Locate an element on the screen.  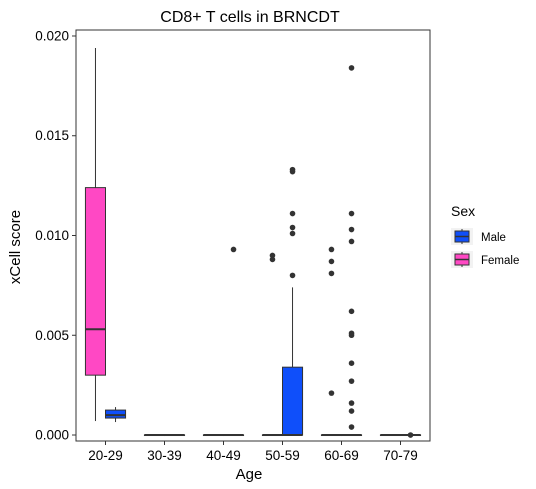
y-tick-label: 0.010 is located at coordinates (52, 235).